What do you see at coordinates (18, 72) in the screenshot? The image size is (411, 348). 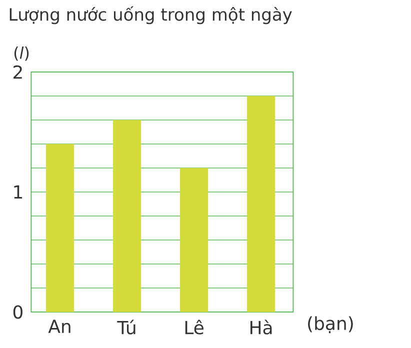 I see `y-tick-label: 2` at bounding box center [18, 72].